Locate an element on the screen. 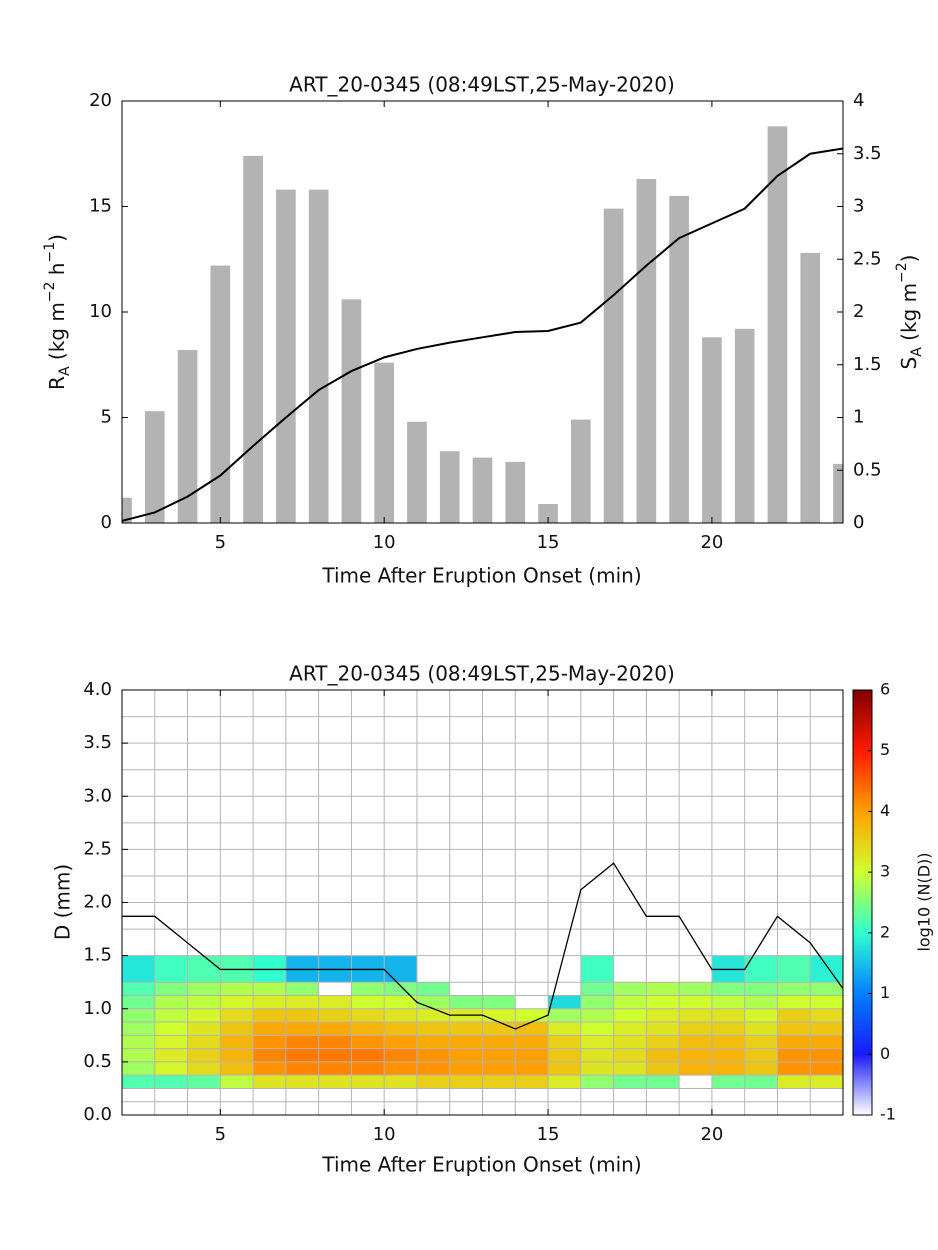 The height and width of the screenshot is (1250, 938). y-tick-label: 5 is located at coordinates (106, 417).